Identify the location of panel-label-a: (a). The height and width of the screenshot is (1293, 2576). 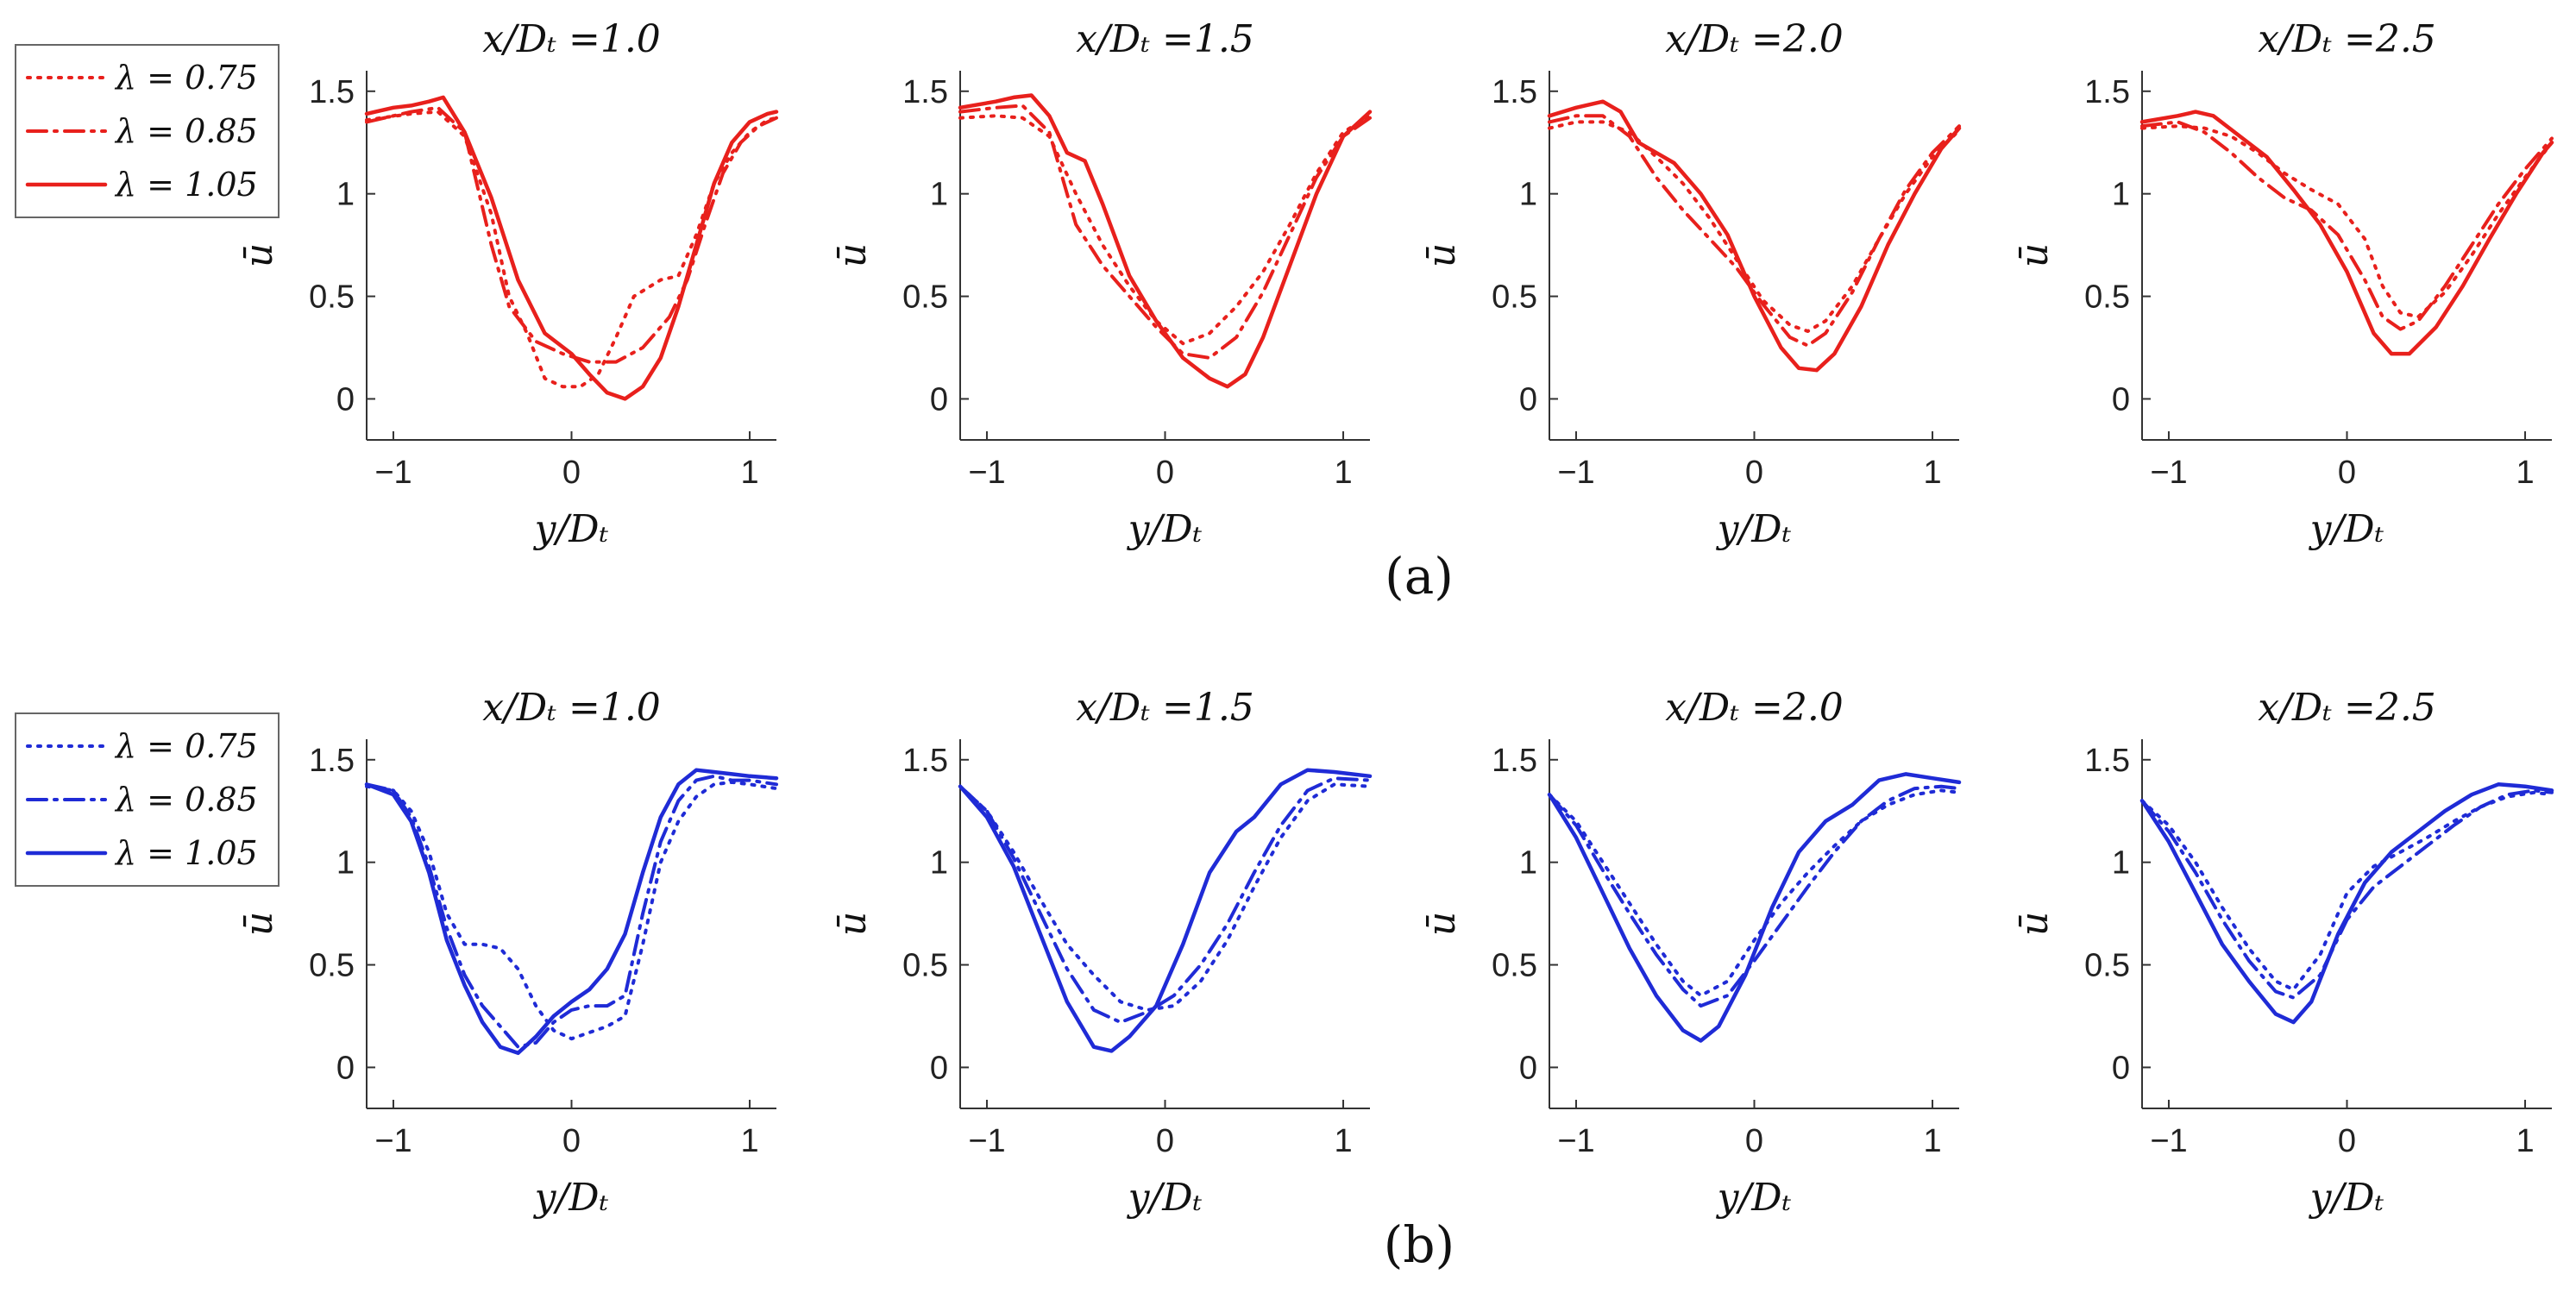
(1419, 576).